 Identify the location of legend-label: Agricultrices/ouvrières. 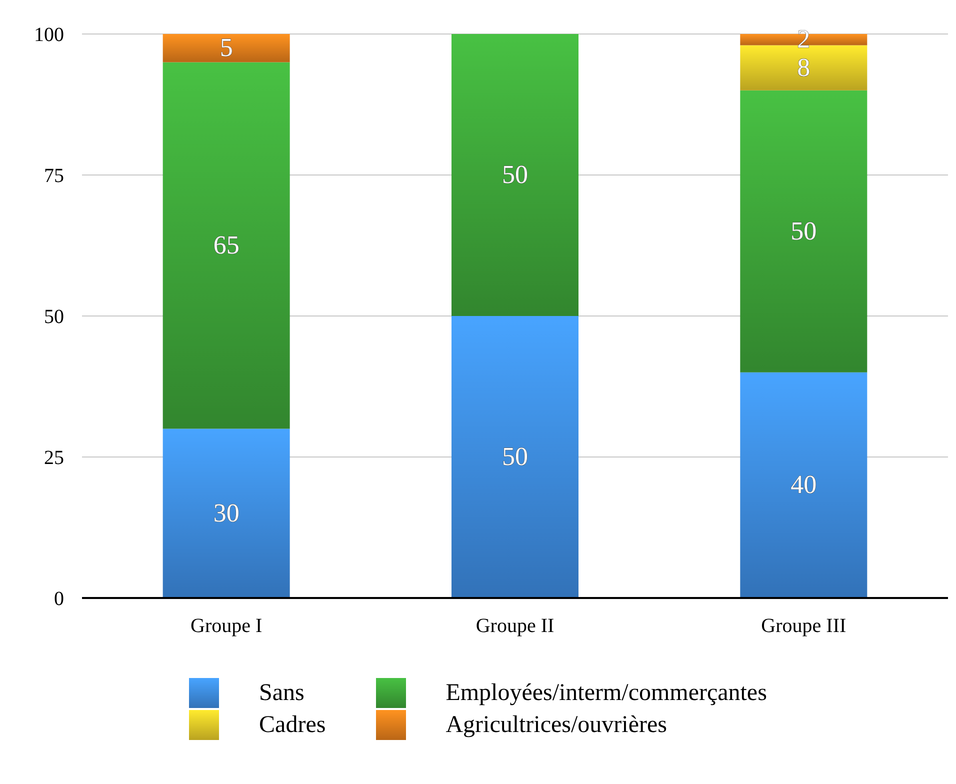
(556, 725).